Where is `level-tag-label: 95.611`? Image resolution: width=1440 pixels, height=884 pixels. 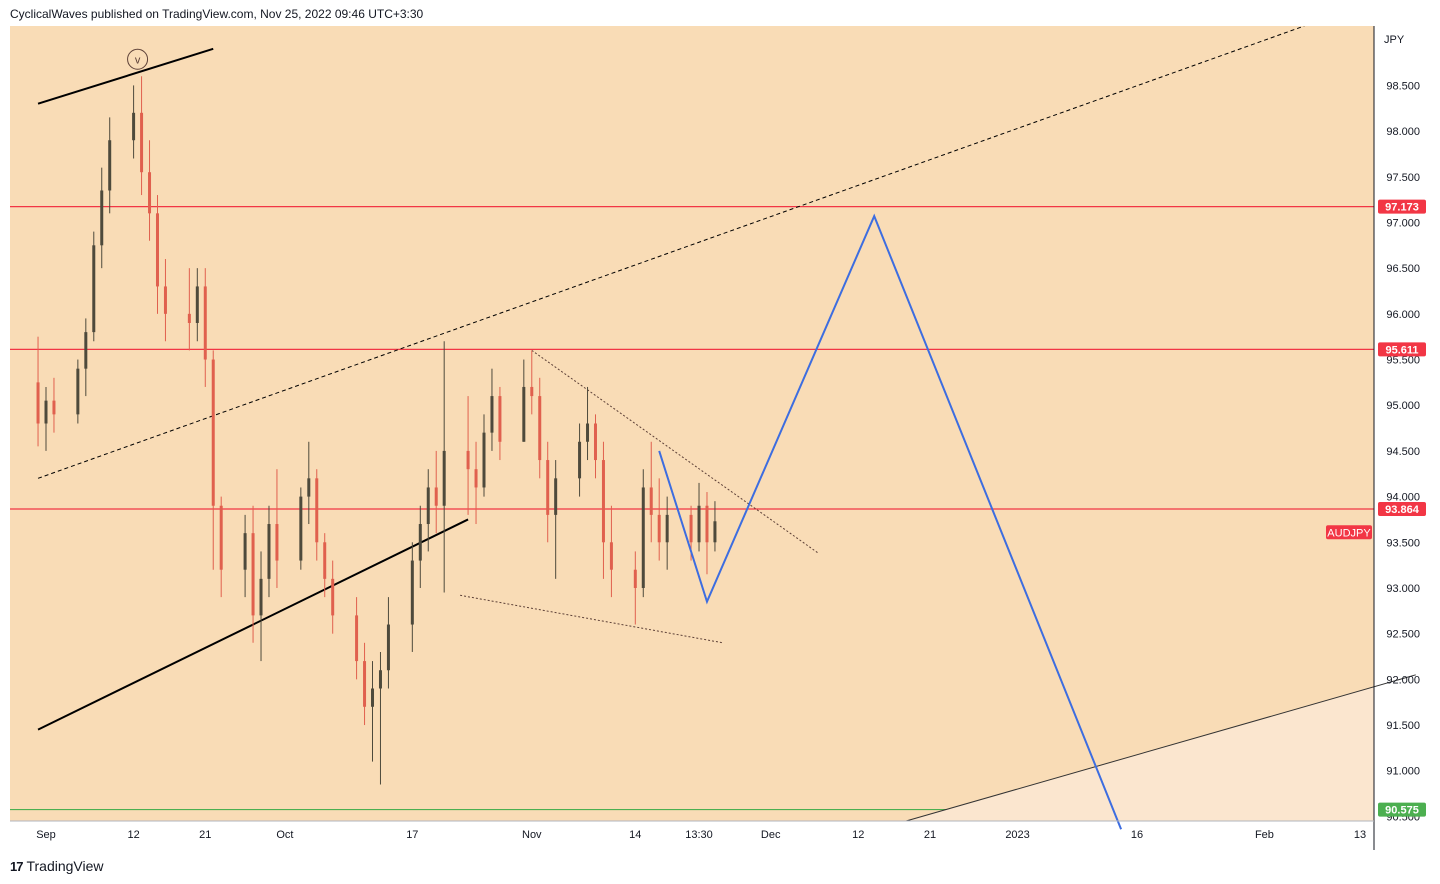
level-tag-label: 95.611 is located at coordinates (1401, 350).